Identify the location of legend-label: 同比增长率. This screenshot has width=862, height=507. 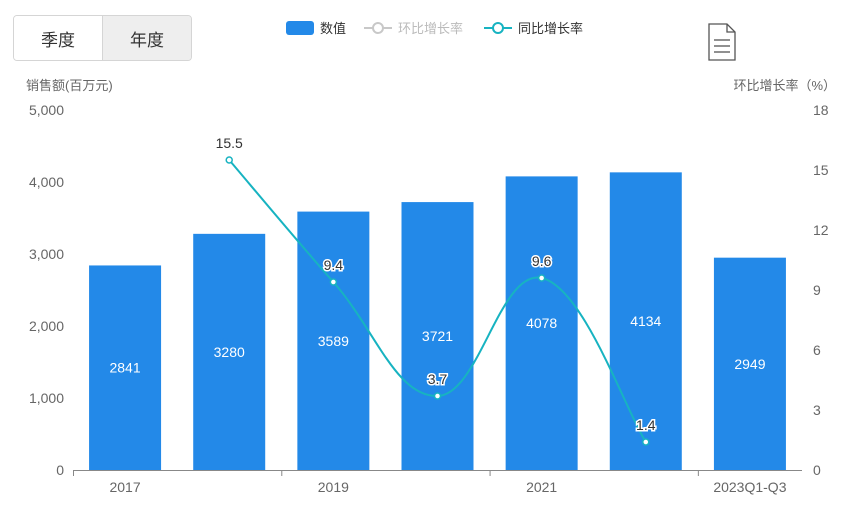
(550, 28).